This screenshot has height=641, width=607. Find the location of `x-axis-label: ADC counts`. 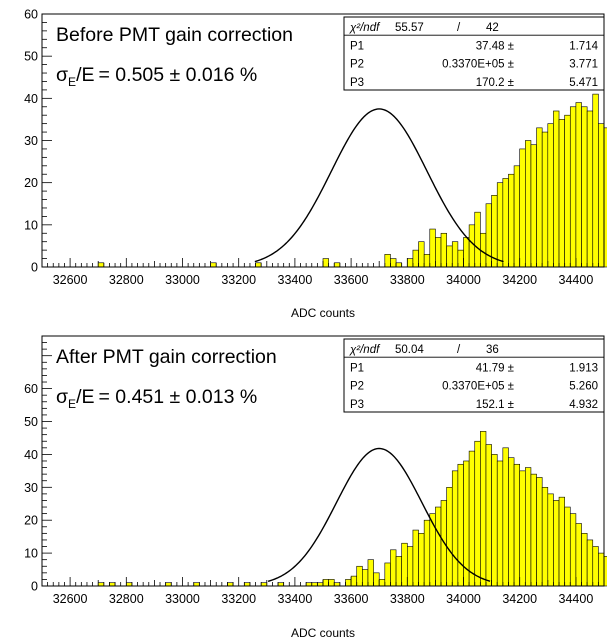

x-axis-label: ADC counts is located at coordinates (323, 313).